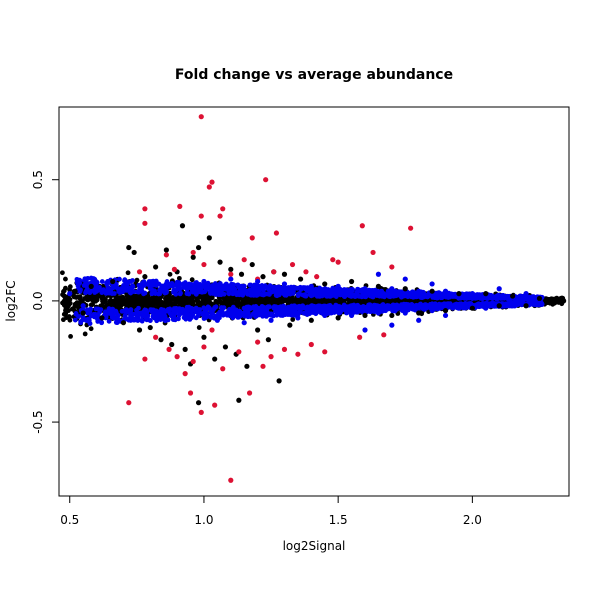 The height and width of the screenshot is (600, 600). What do you see at coordinates (38, 300) in the screenshot?
I see `y-tick-label: 0.0` at bounding box center [38, 300].